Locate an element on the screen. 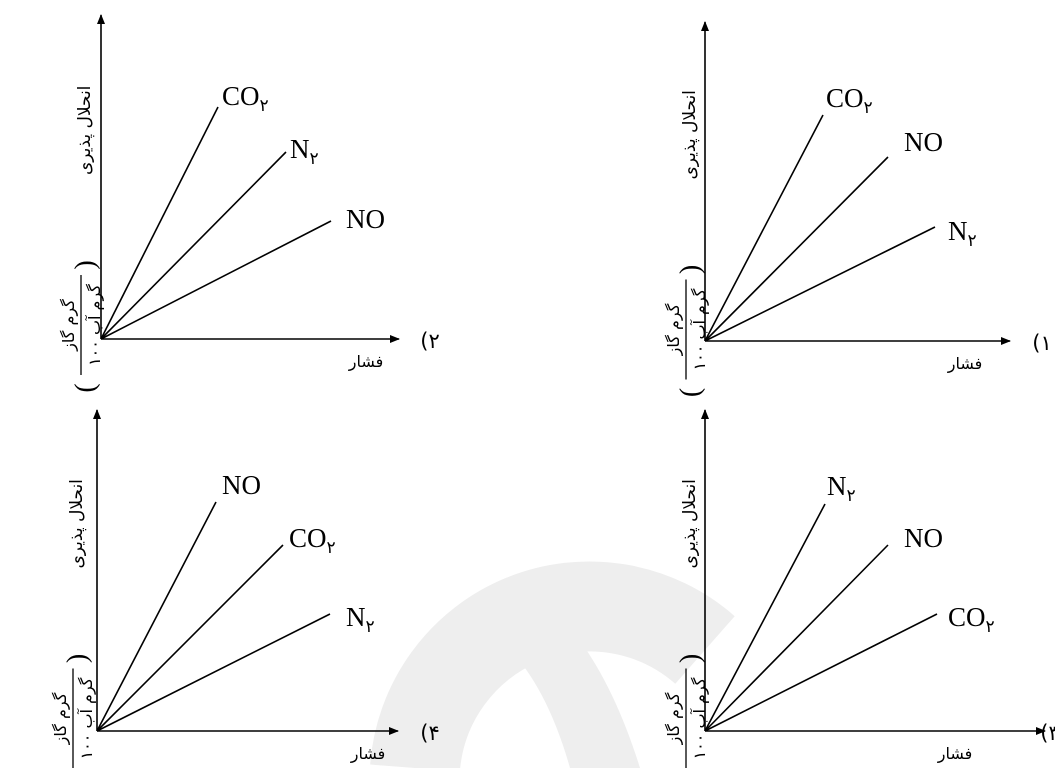 The image size is (1055, 768). option-number: (۳ is located at coordinates (1047, 733).